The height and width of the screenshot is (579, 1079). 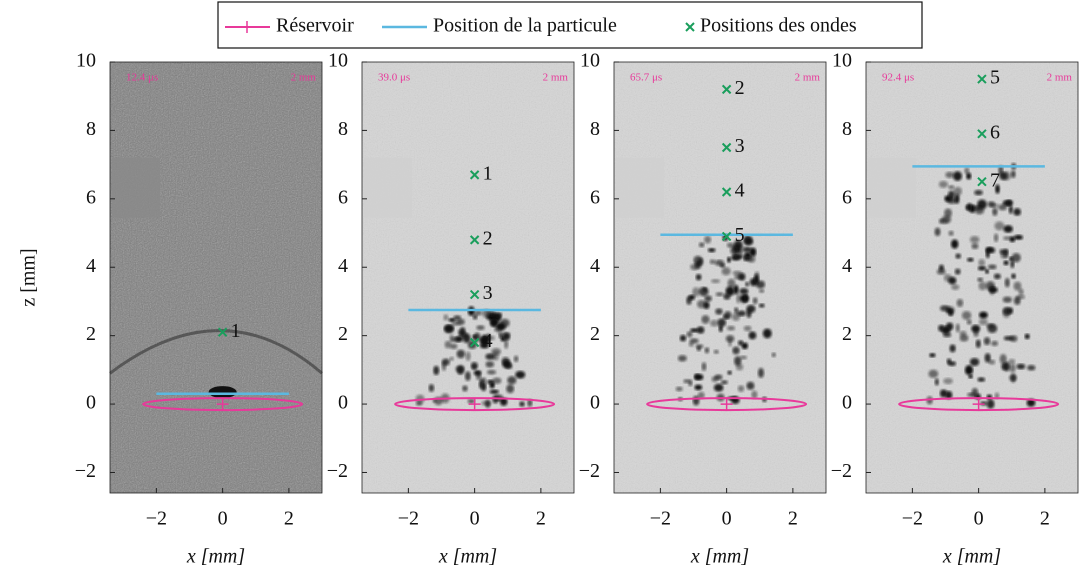 What do you see at coordinates (29, 277) in the screenshot?
I see `y-axis-label: z [mm]` at bounding box center [29, 277].